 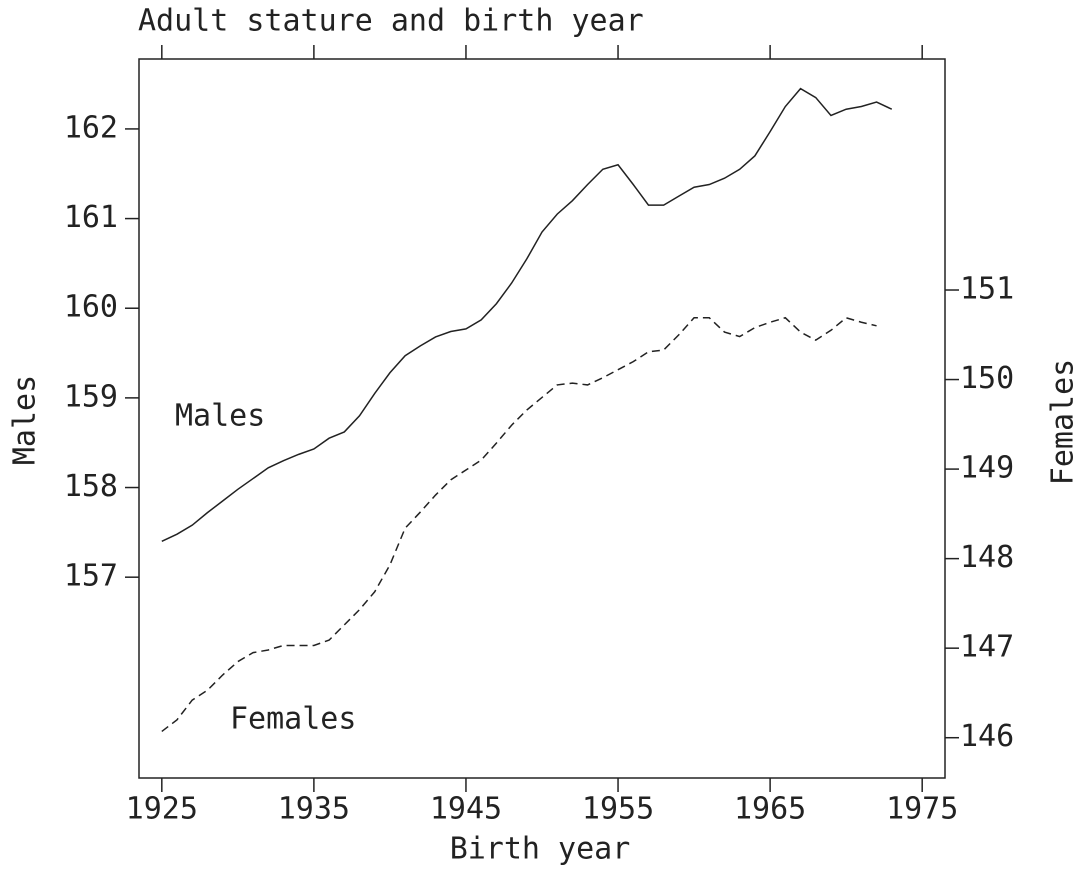 I want to click on x-tick-label: 1955, so click(x=618, y=809).